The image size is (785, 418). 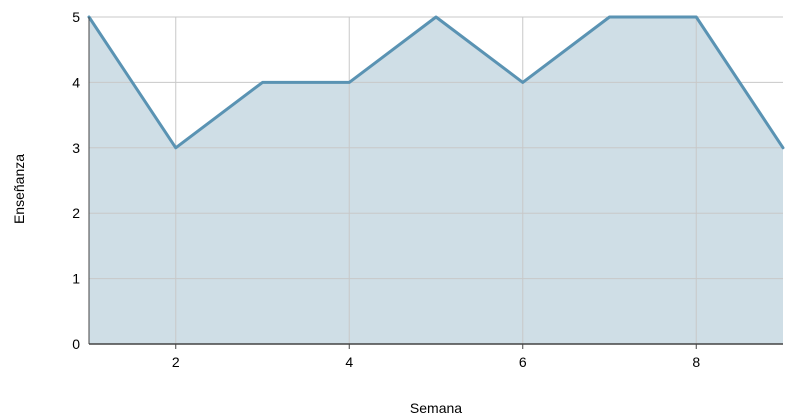 What do you see at coordinates (76, 279) in the screenshot?
I see `y-tick-label: 1` at bounding box center [76, 279].